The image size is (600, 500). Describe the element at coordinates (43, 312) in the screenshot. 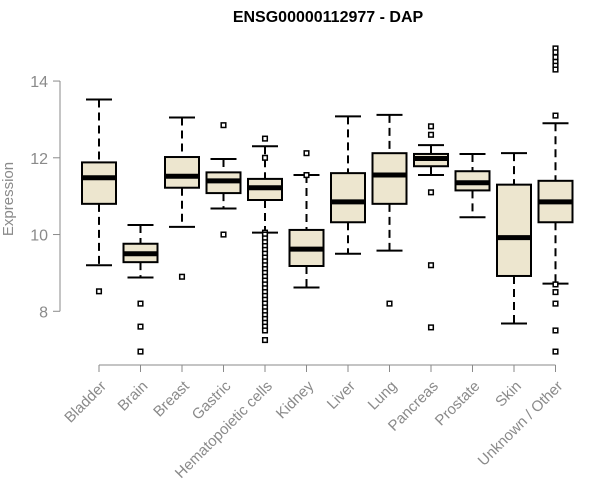

I see `y-tick-label: 8` at that location.